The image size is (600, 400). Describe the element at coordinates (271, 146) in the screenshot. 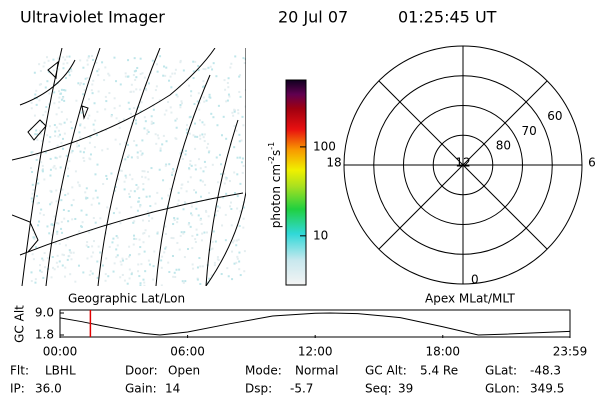

I see `label-part: -1` at that location.